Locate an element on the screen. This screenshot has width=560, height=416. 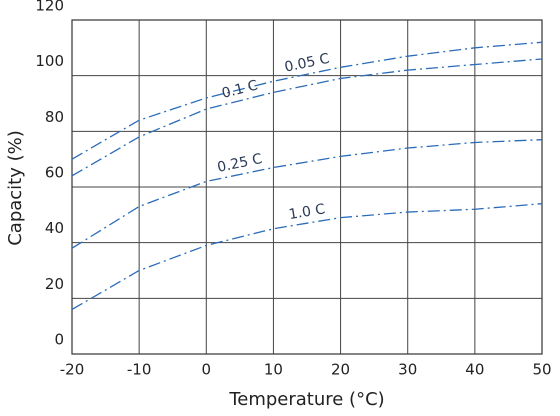
x-tick-label: 50 is located at coordinates (541, 370).